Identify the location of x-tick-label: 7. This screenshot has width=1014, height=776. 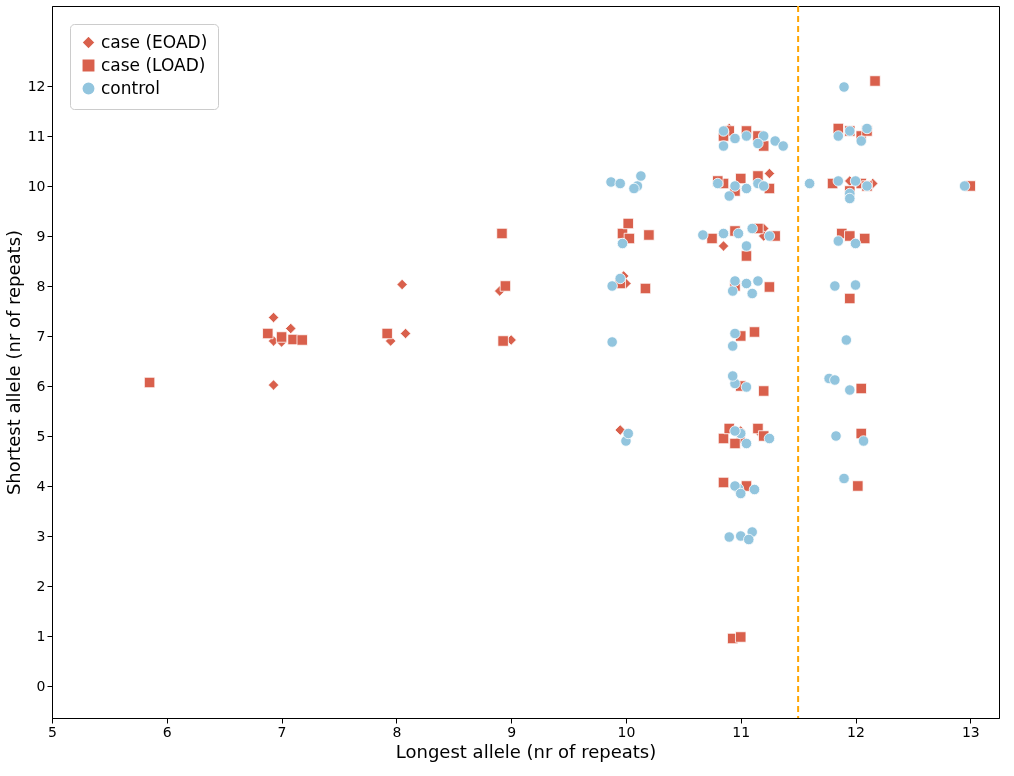
(282, 731).